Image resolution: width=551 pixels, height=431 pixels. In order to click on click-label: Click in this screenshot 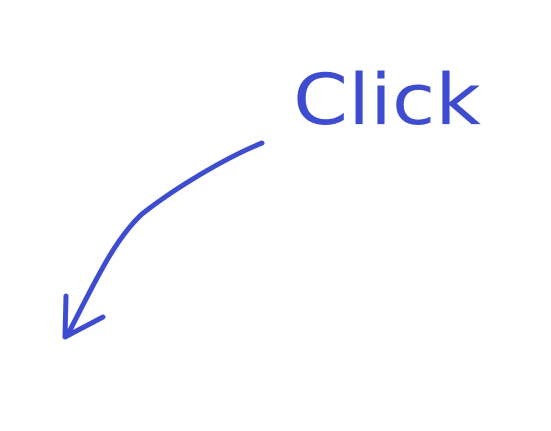, I will do `click(387, 100)`.